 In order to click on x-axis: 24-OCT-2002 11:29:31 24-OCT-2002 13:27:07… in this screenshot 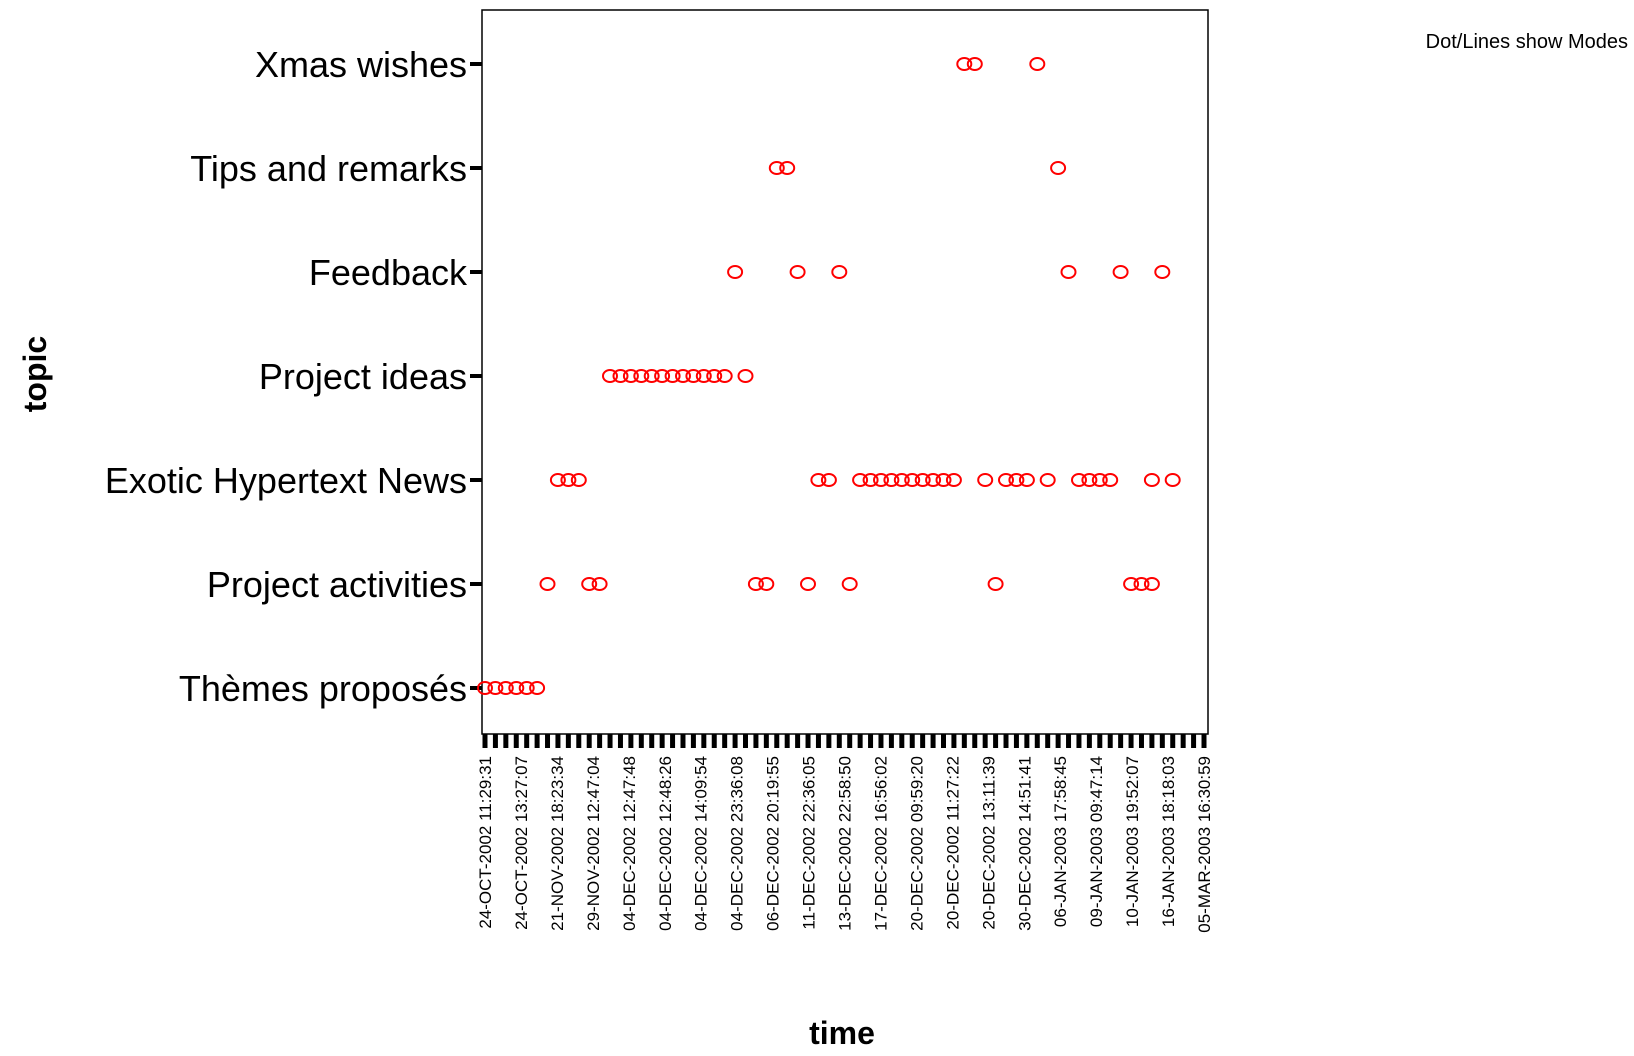, I will do `click(845, 833)`.